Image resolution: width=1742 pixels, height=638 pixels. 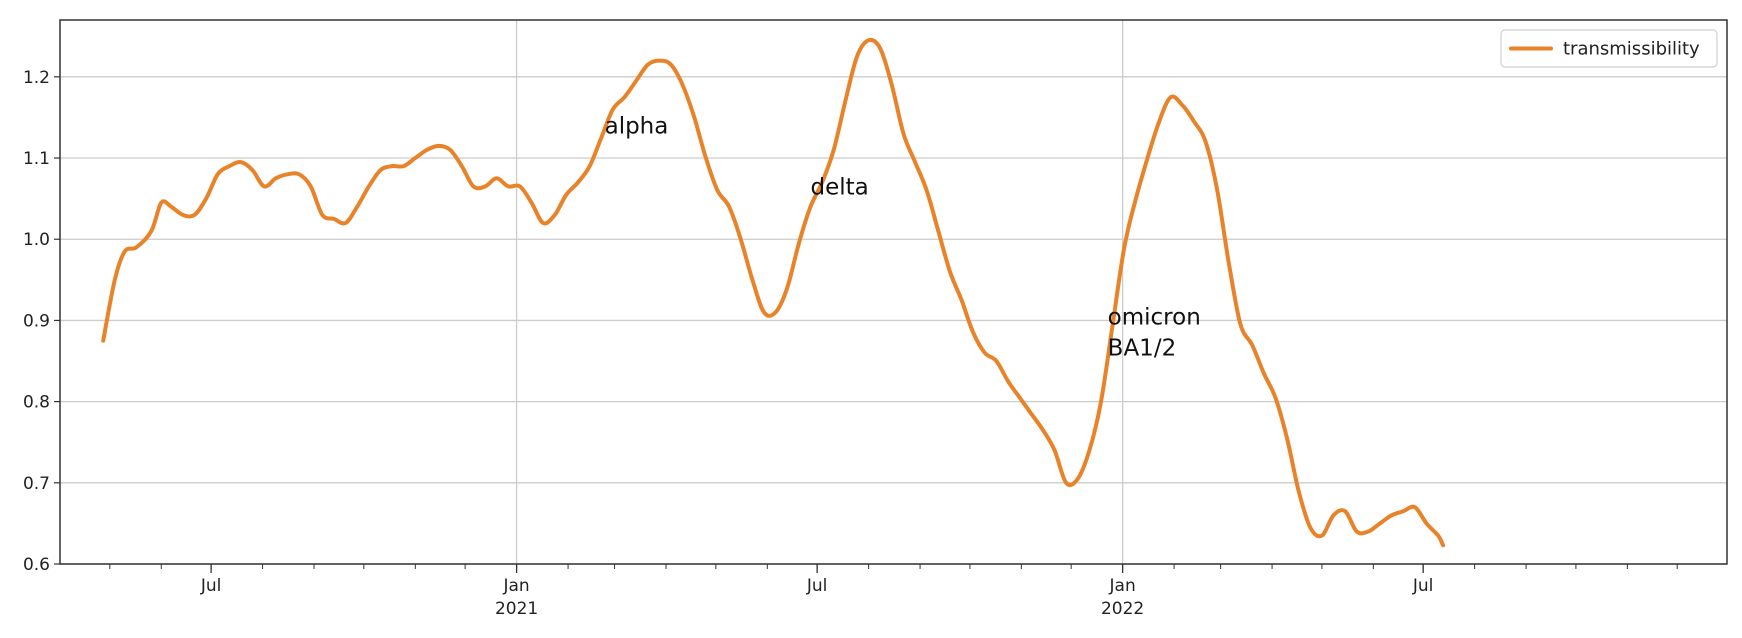 I want to click on legend-box, so click(x=1609, y=48).